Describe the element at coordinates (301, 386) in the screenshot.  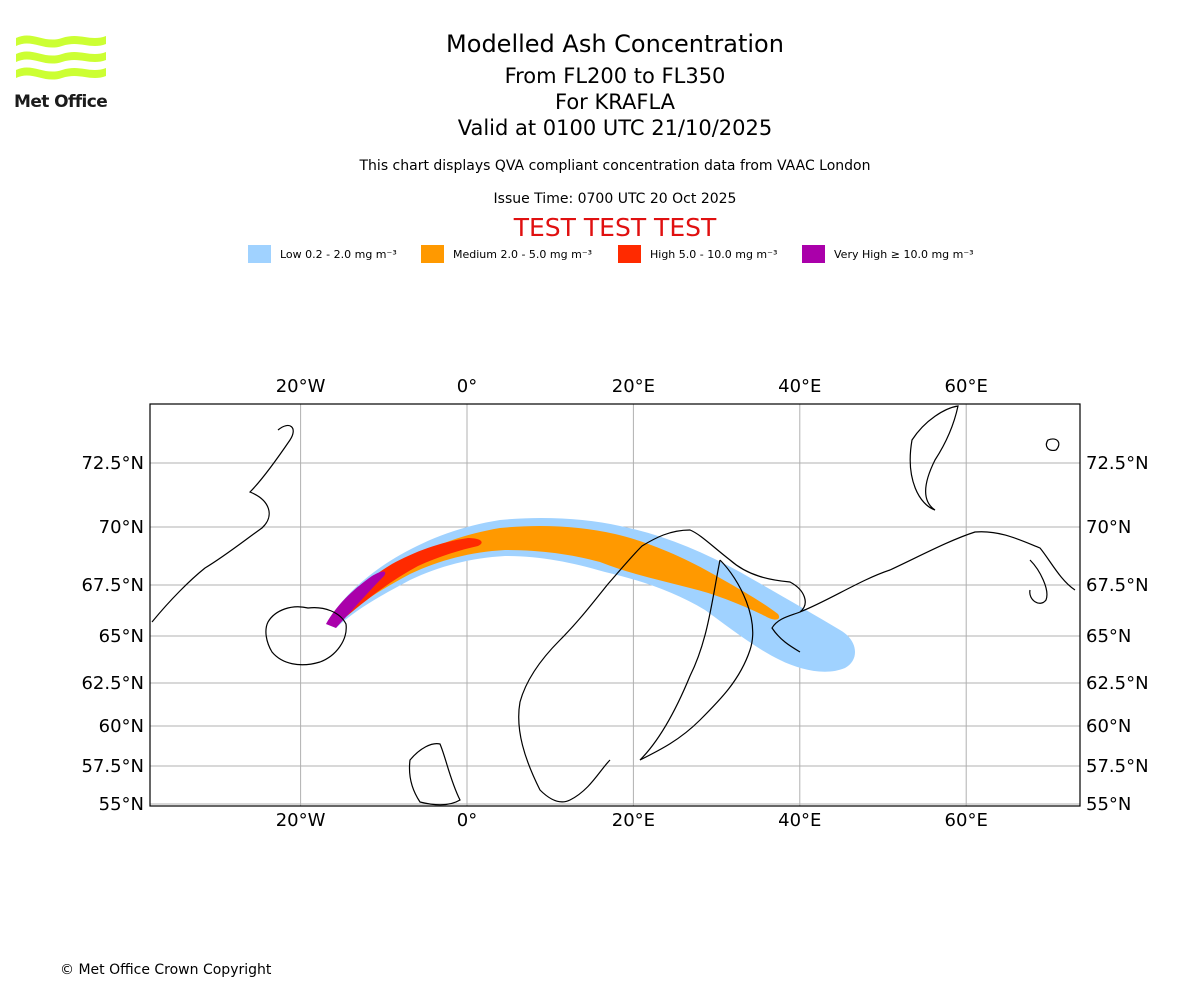
I see `lon-label-top: 20°W` at that location.